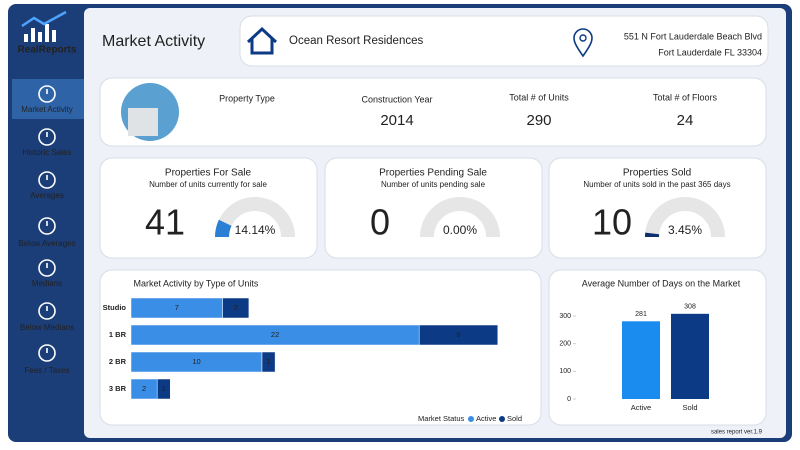 Image resolution: width=800 pixels, height=450 pixels. Describe the element at coordinates (569, 399) in the screenshot. I see `y-tick-label: 0` at that location.